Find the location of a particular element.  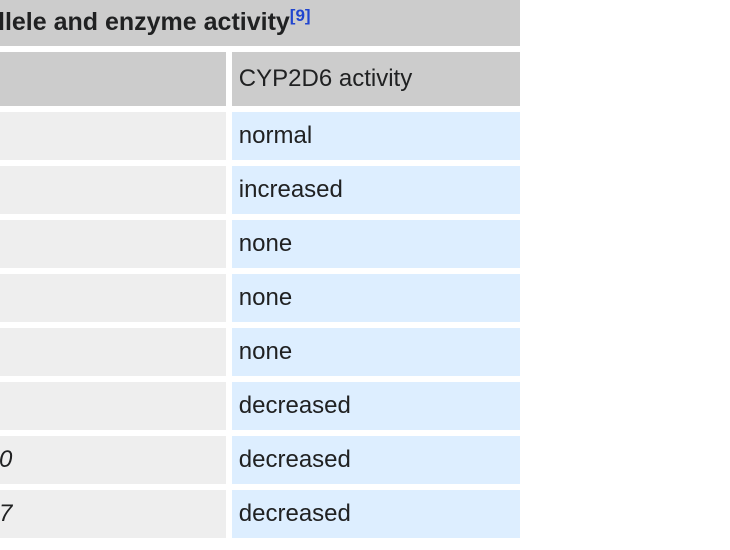

table-title-row: llele and enzyme activity[9] is located at coordinates (260, 23).